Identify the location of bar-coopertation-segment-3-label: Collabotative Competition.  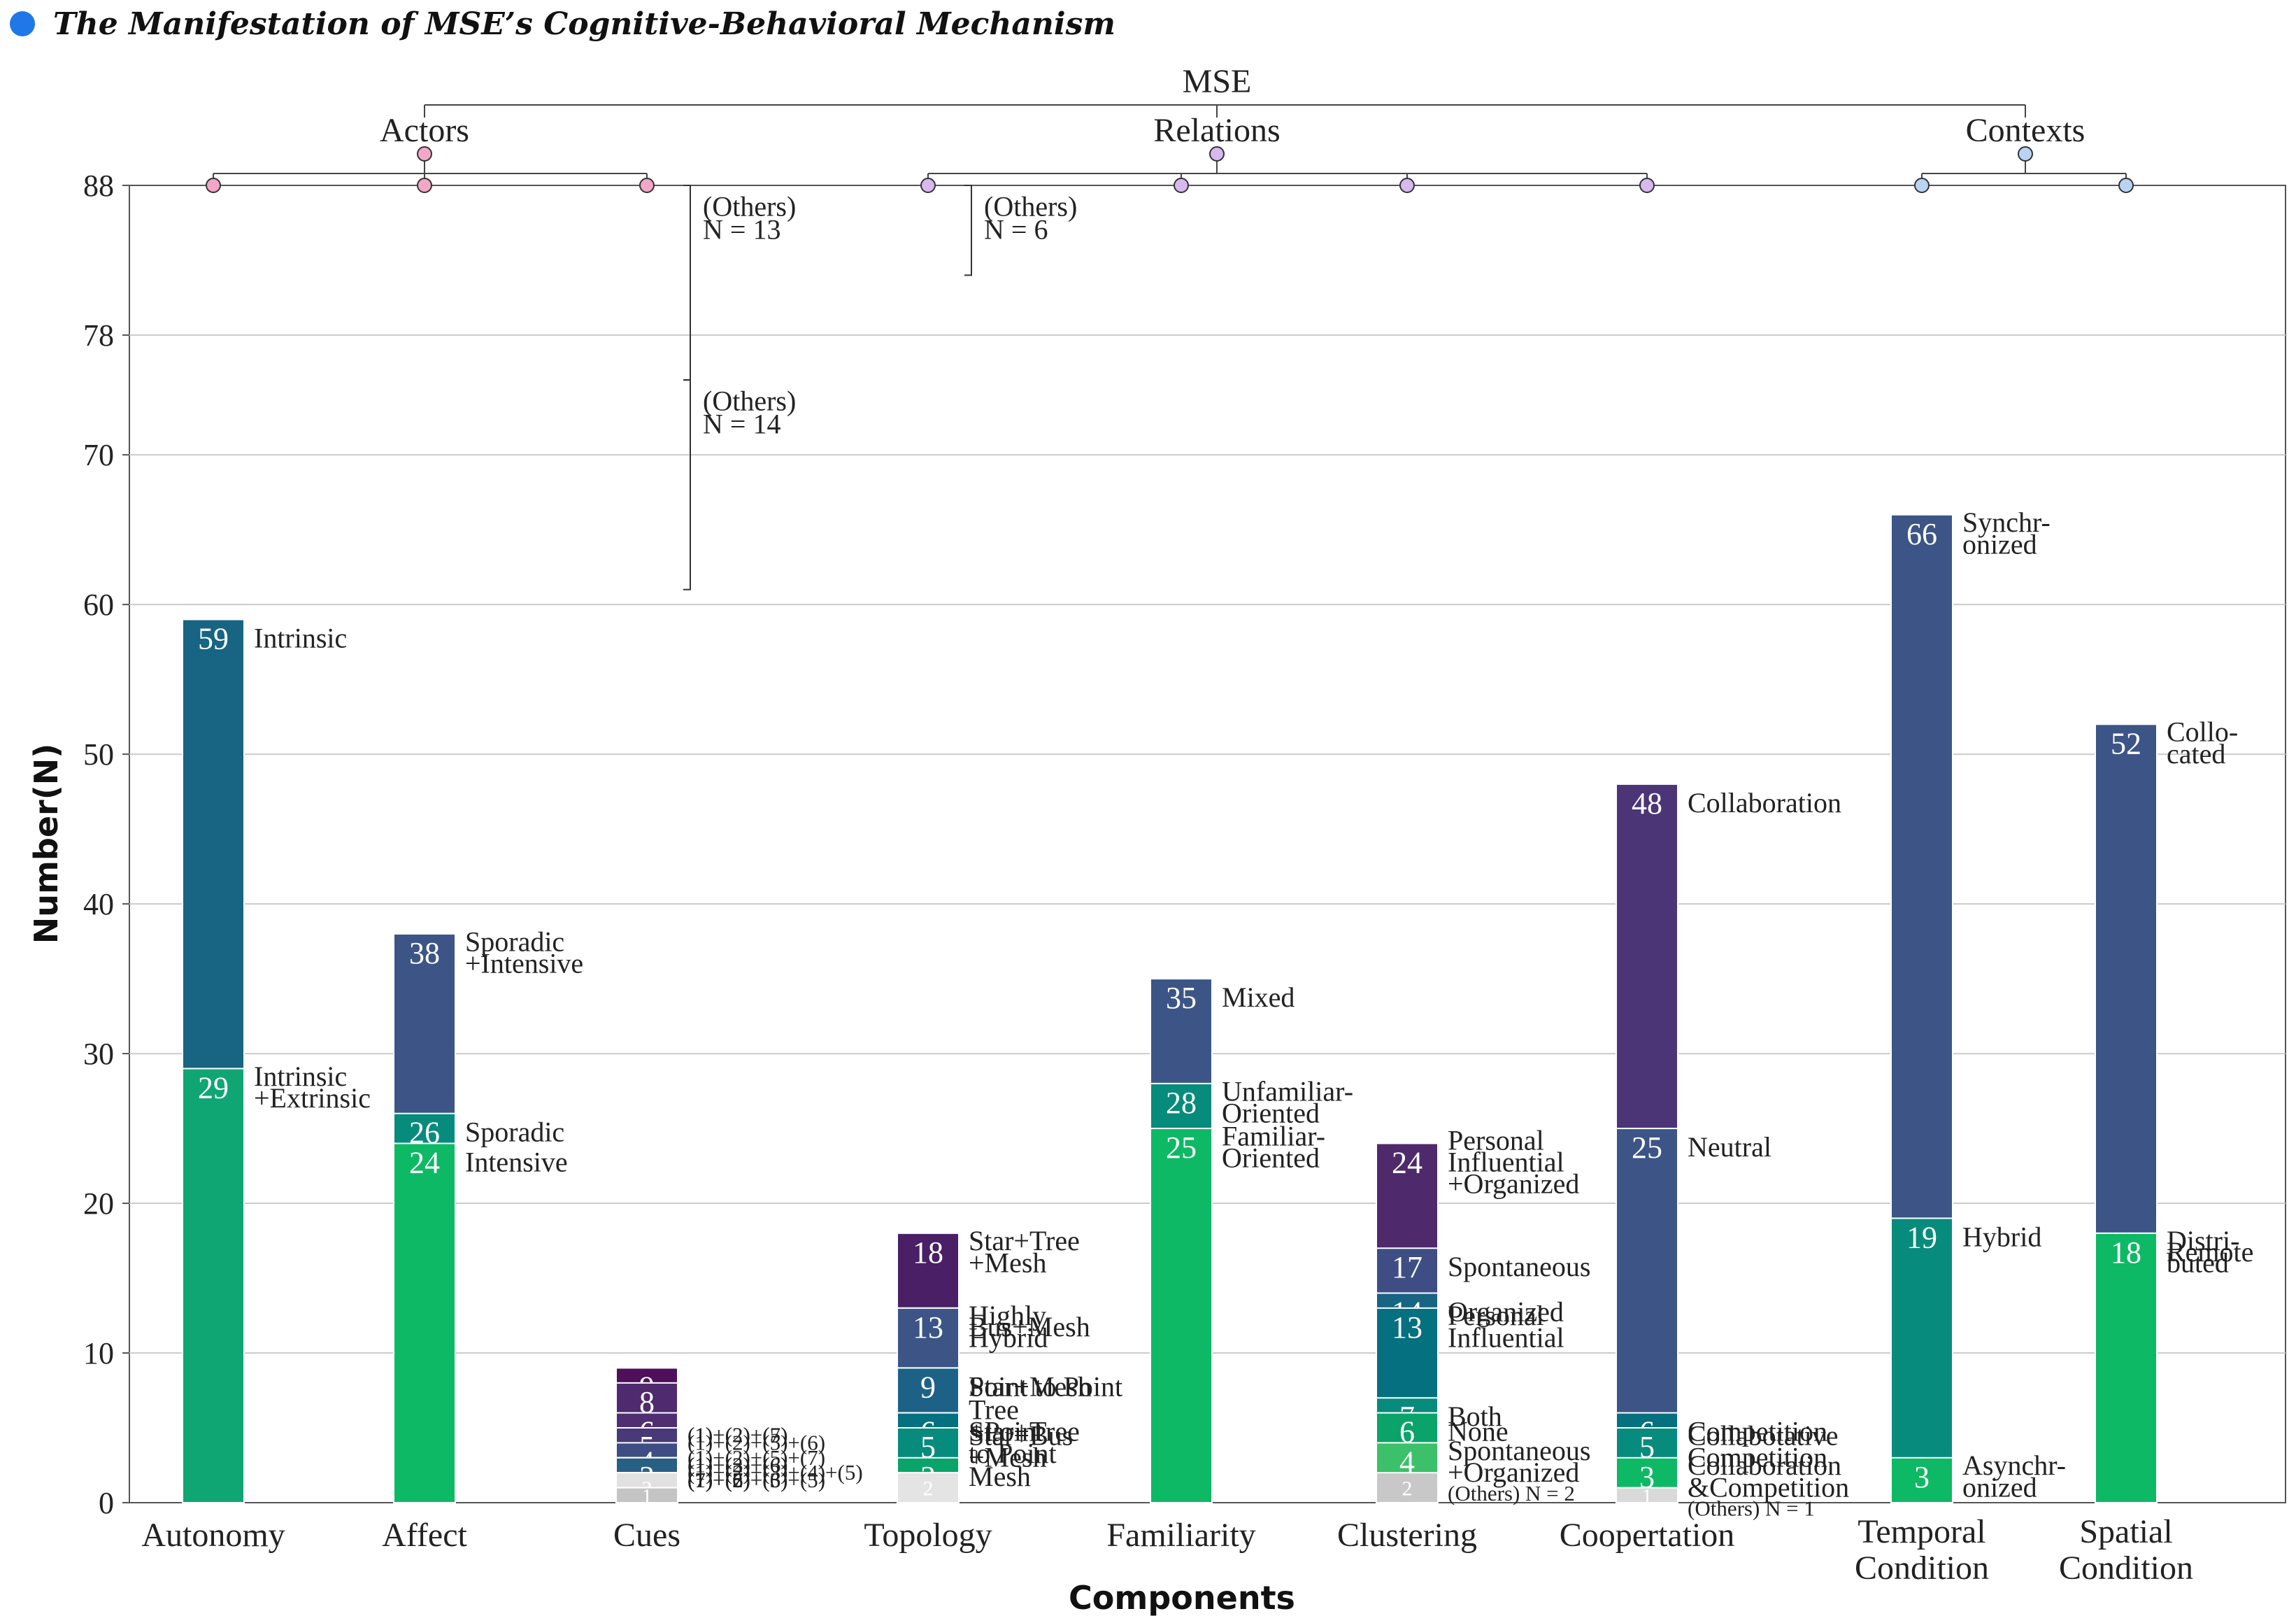
(1763, 1446).